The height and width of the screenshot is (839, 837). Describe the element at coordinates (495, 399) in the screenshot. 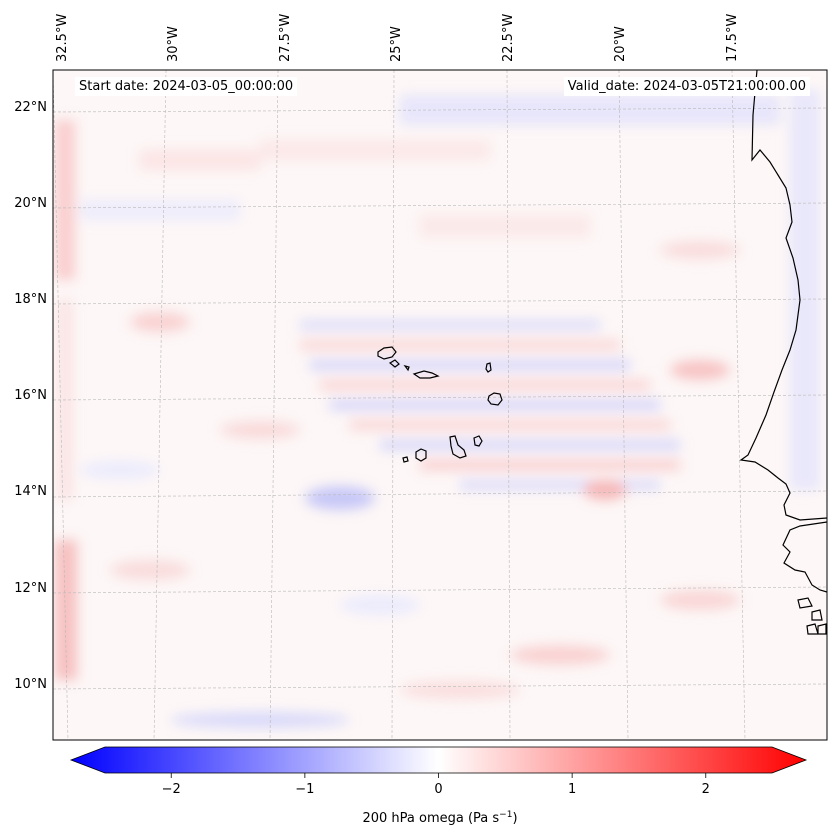

I see `island-boa-vista` at that location.